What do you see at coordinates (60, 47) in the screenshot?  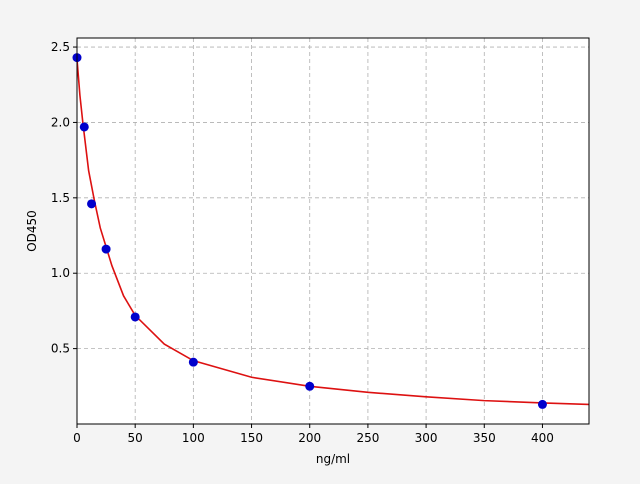 I see `y-tick-label: 2.5` at bounding box center [60, 47].